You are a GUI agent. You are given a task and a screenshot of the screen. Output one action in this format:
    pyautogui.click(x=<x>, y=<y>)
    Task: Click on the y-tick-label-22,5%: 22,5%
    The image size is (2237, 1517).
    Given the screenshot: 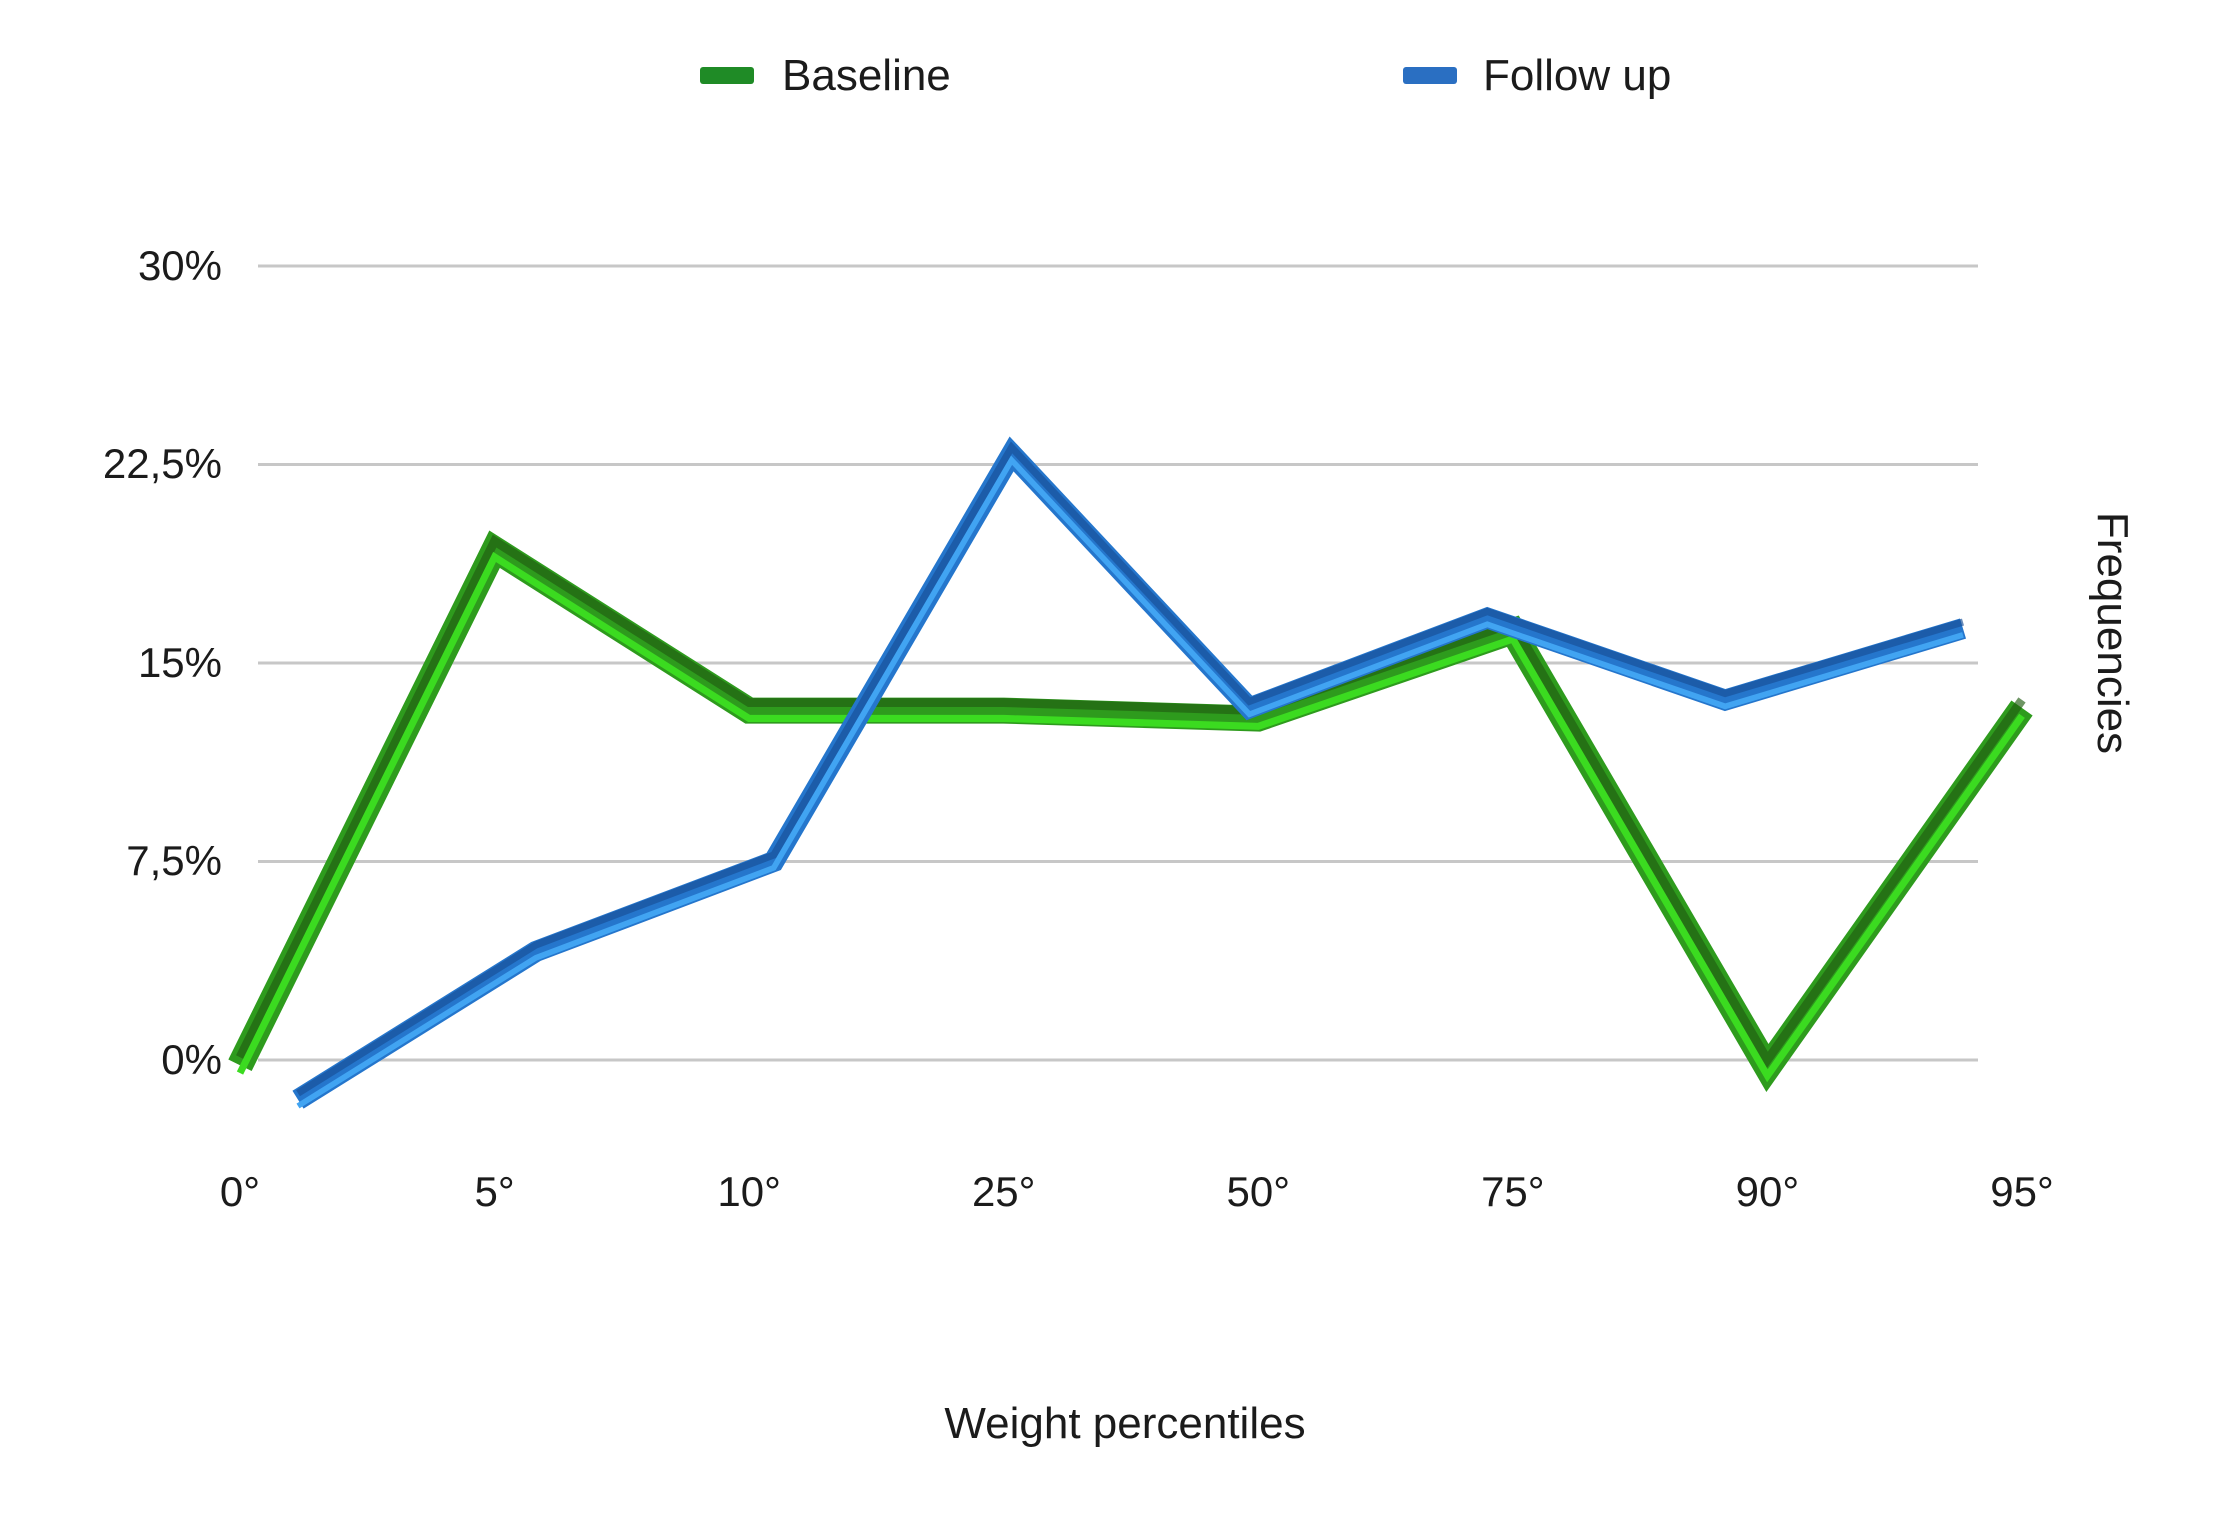 What is the action you would take?
    pyautogui.click(x=162, y=464)
    